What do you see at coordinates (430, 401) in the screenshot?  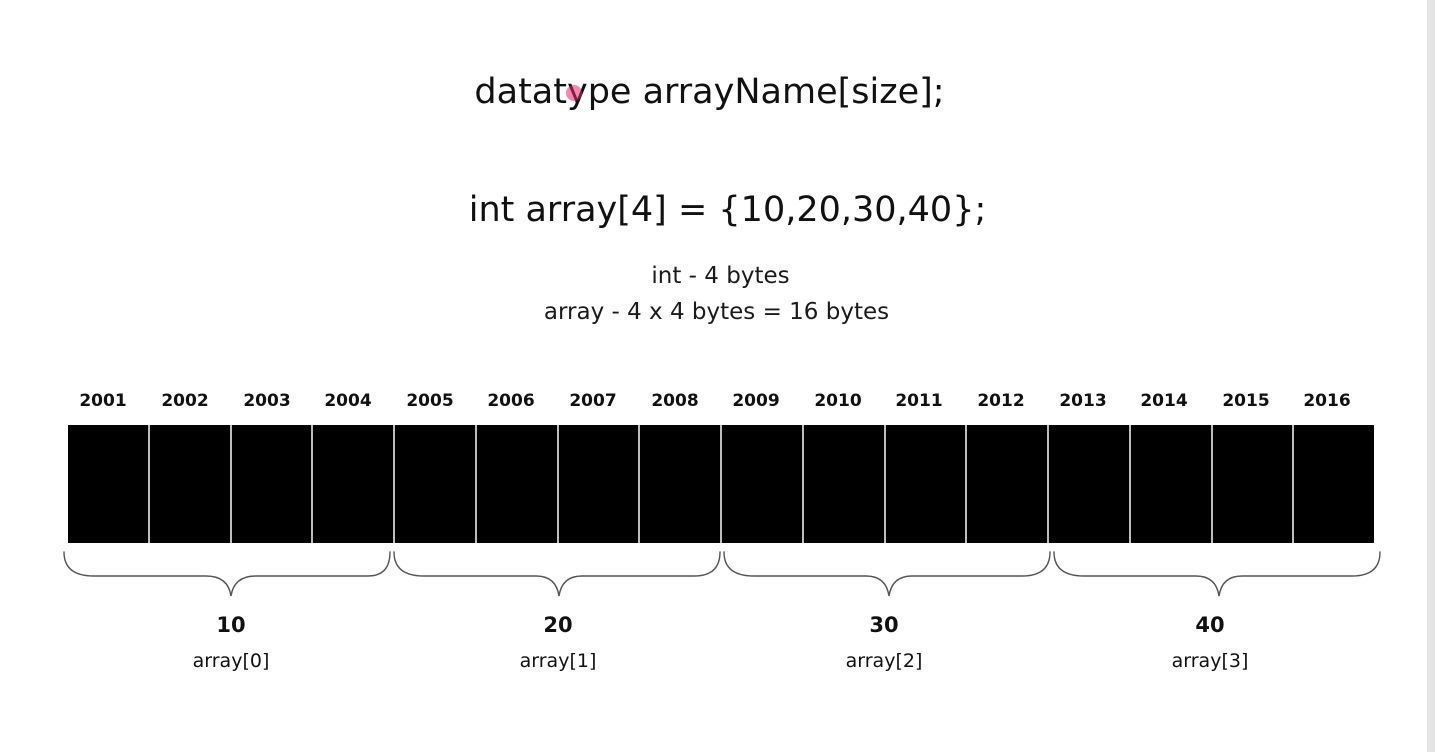 I see `address-label: 2005` at bounding box center [430, 401].